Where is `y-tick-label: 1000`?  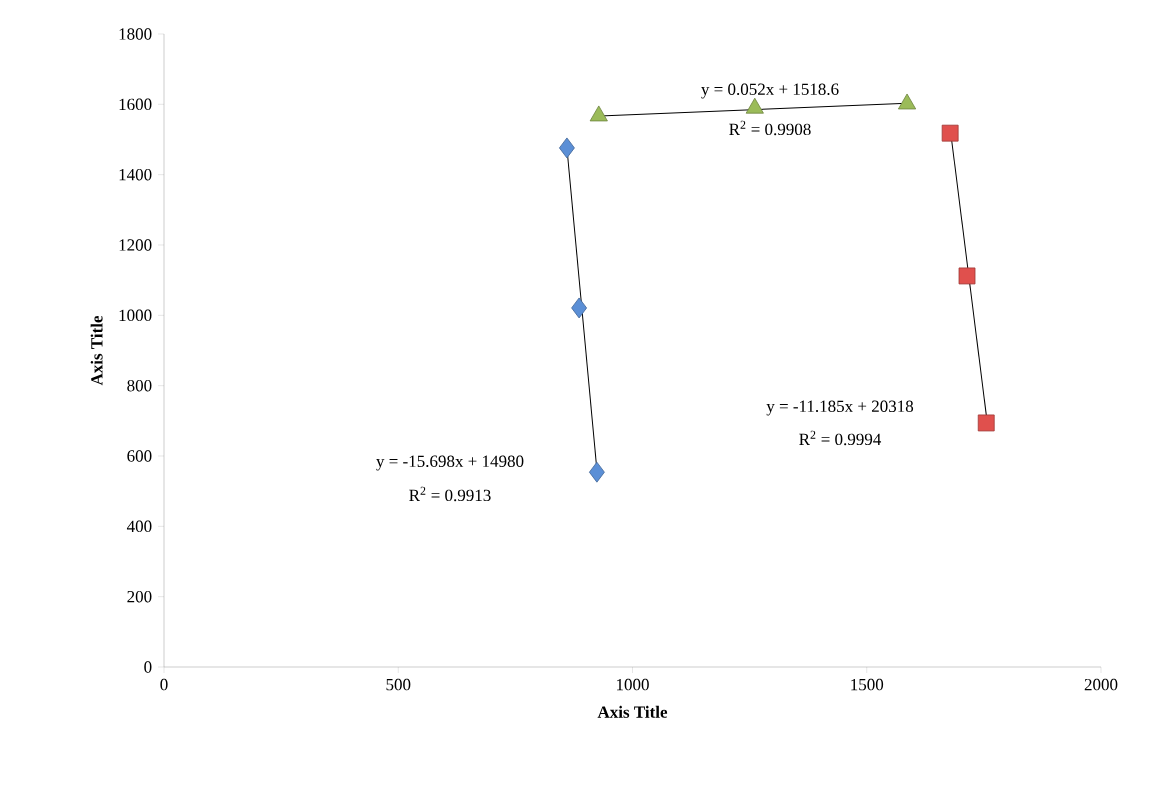
y-tick-label: 1000 is located at coordinates (135, 315).